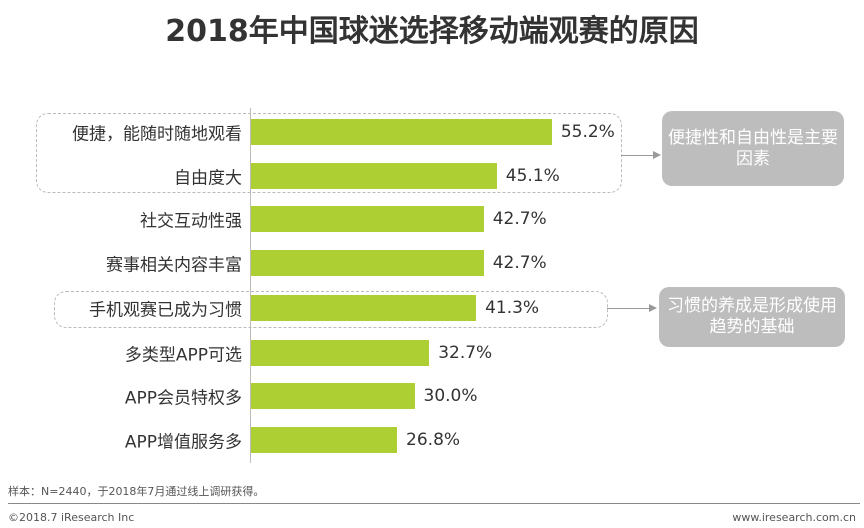  Describe the element at coordinates (752, 317) in the screenshot. I see `annotation-note-2: 习惯的养成是形成使用趋势的基础` at that location.